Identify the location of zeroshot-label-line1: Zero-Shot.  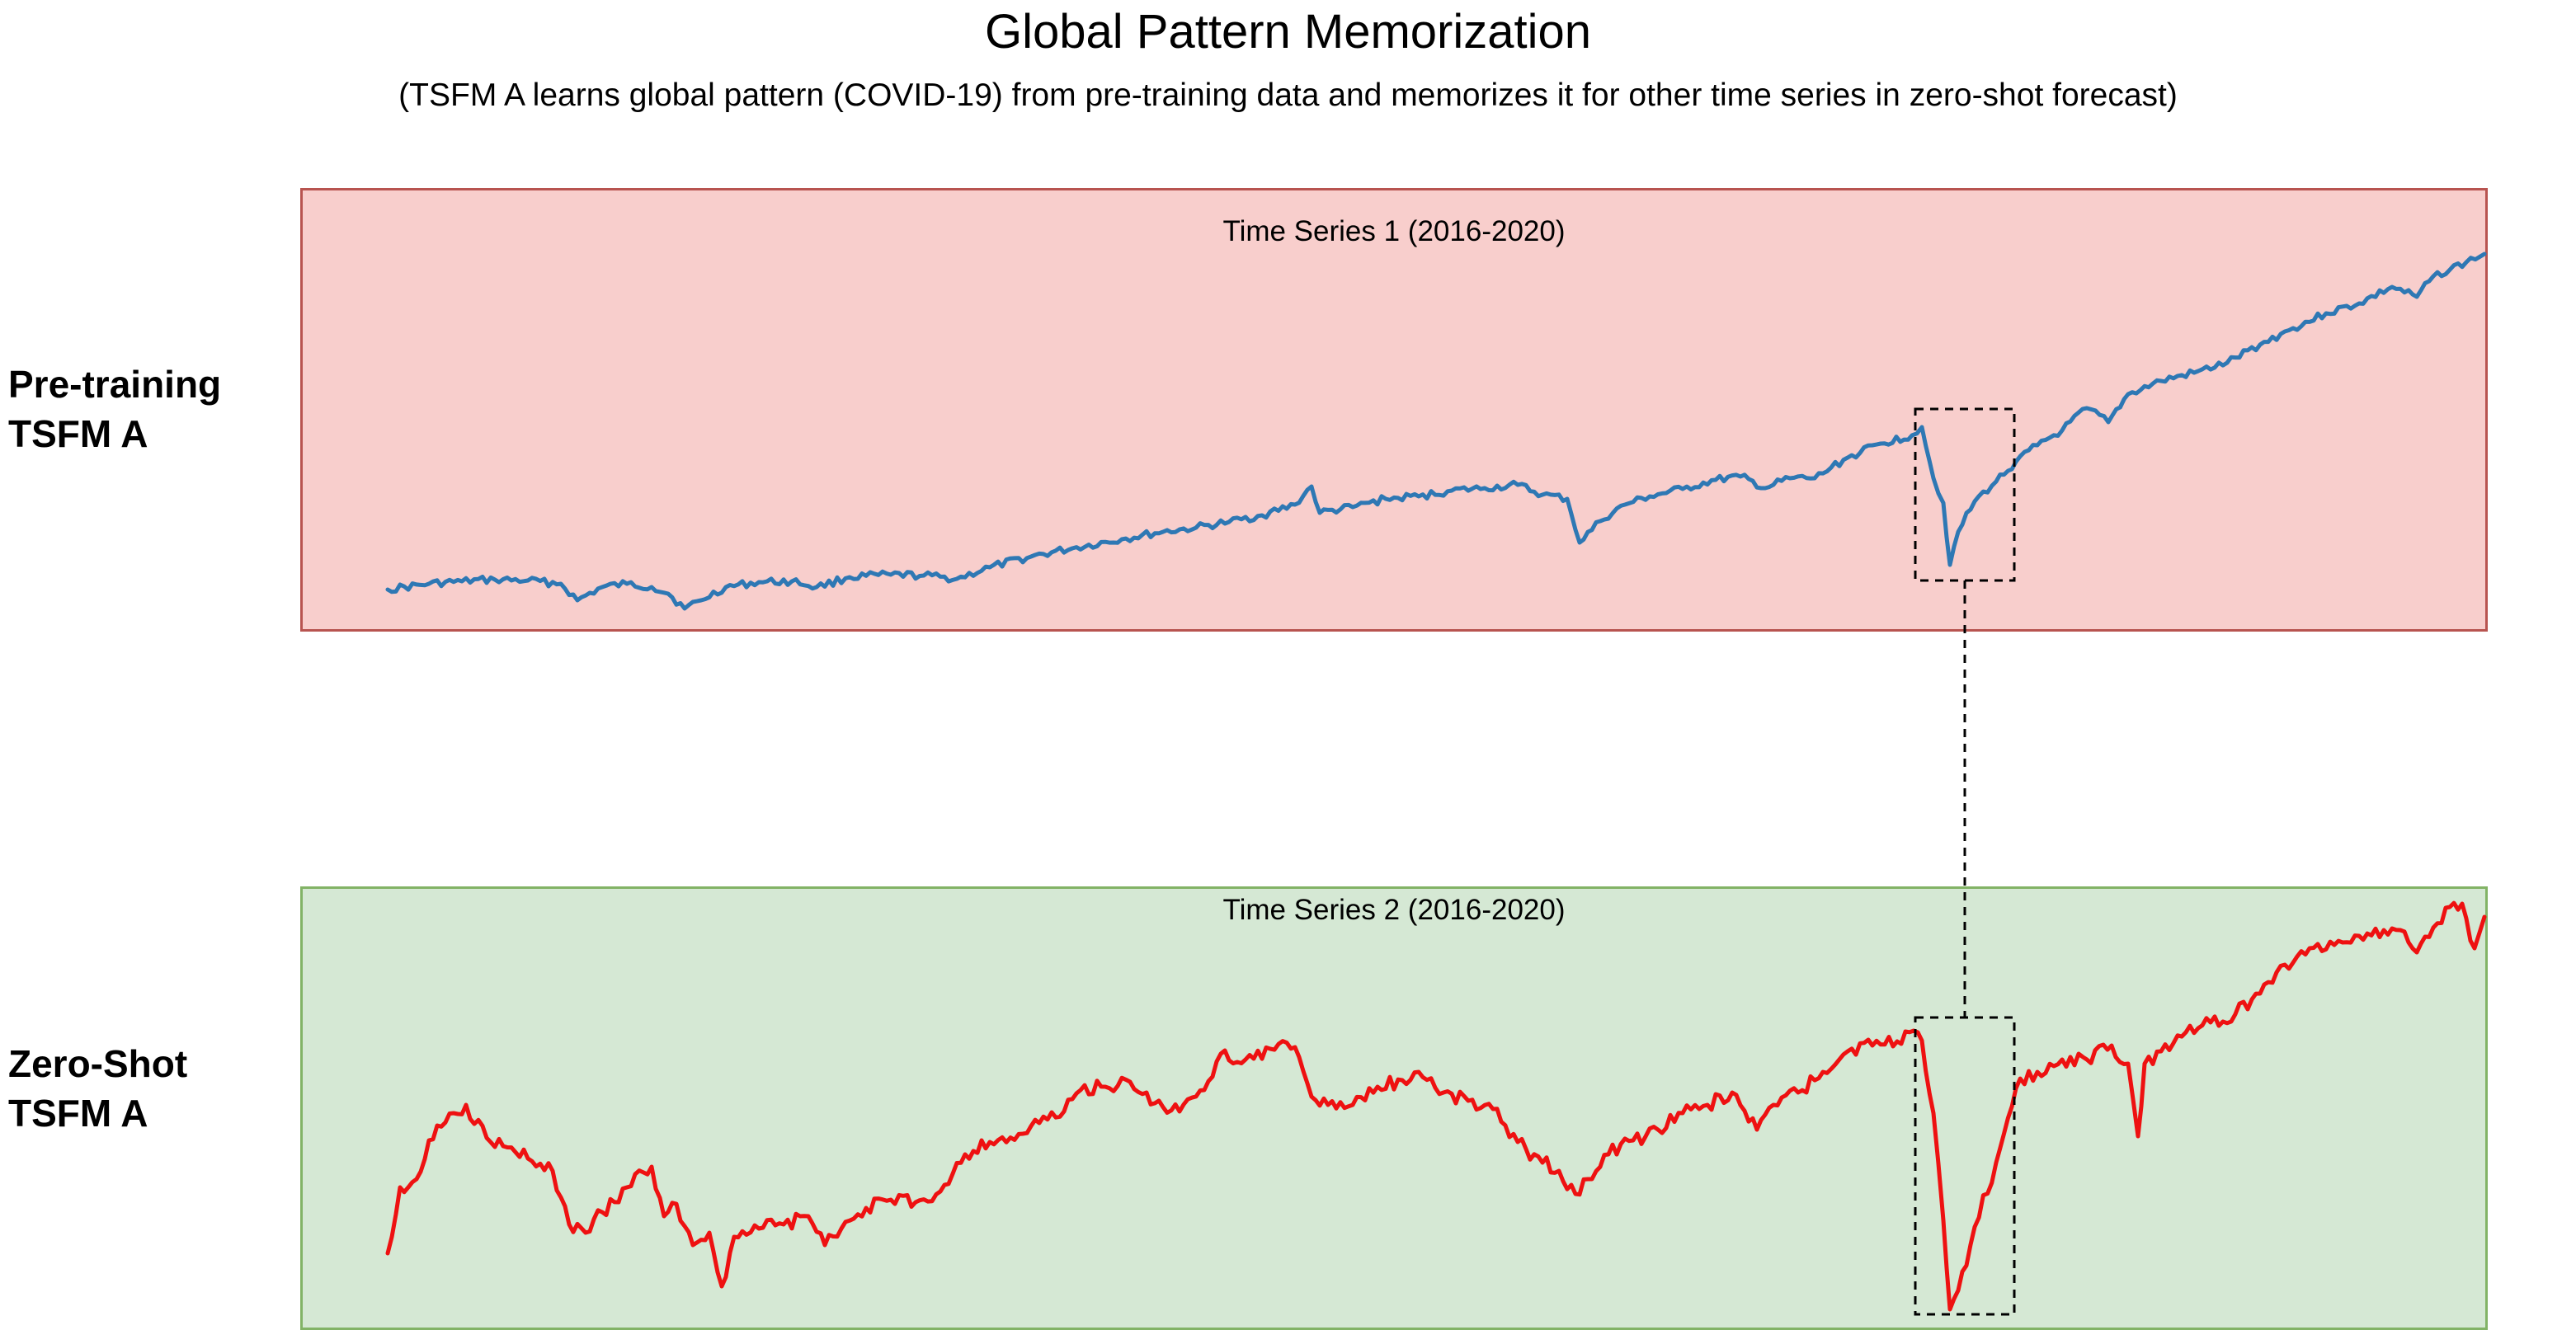
(98, 1063).